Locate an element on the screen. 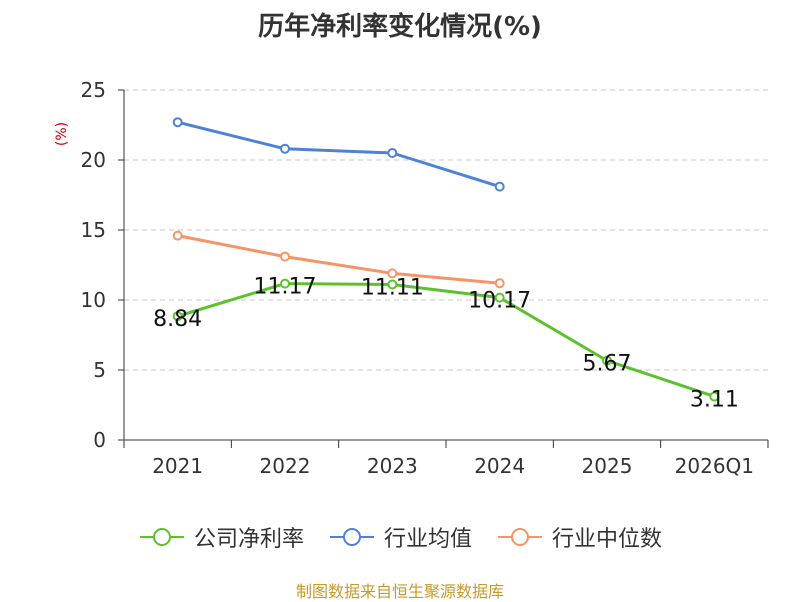  legend-marker-industry-median is located at coordinates (520, 537).